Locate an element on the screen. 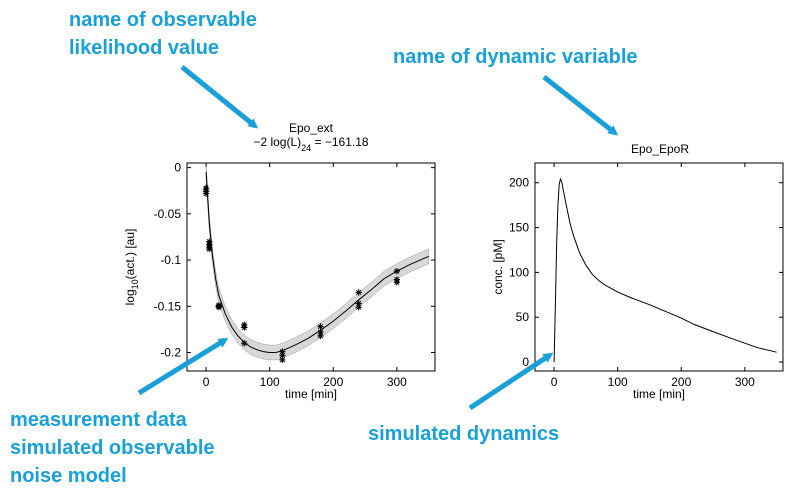  annotation-line: measurement data is located at coordinates (98, 420).